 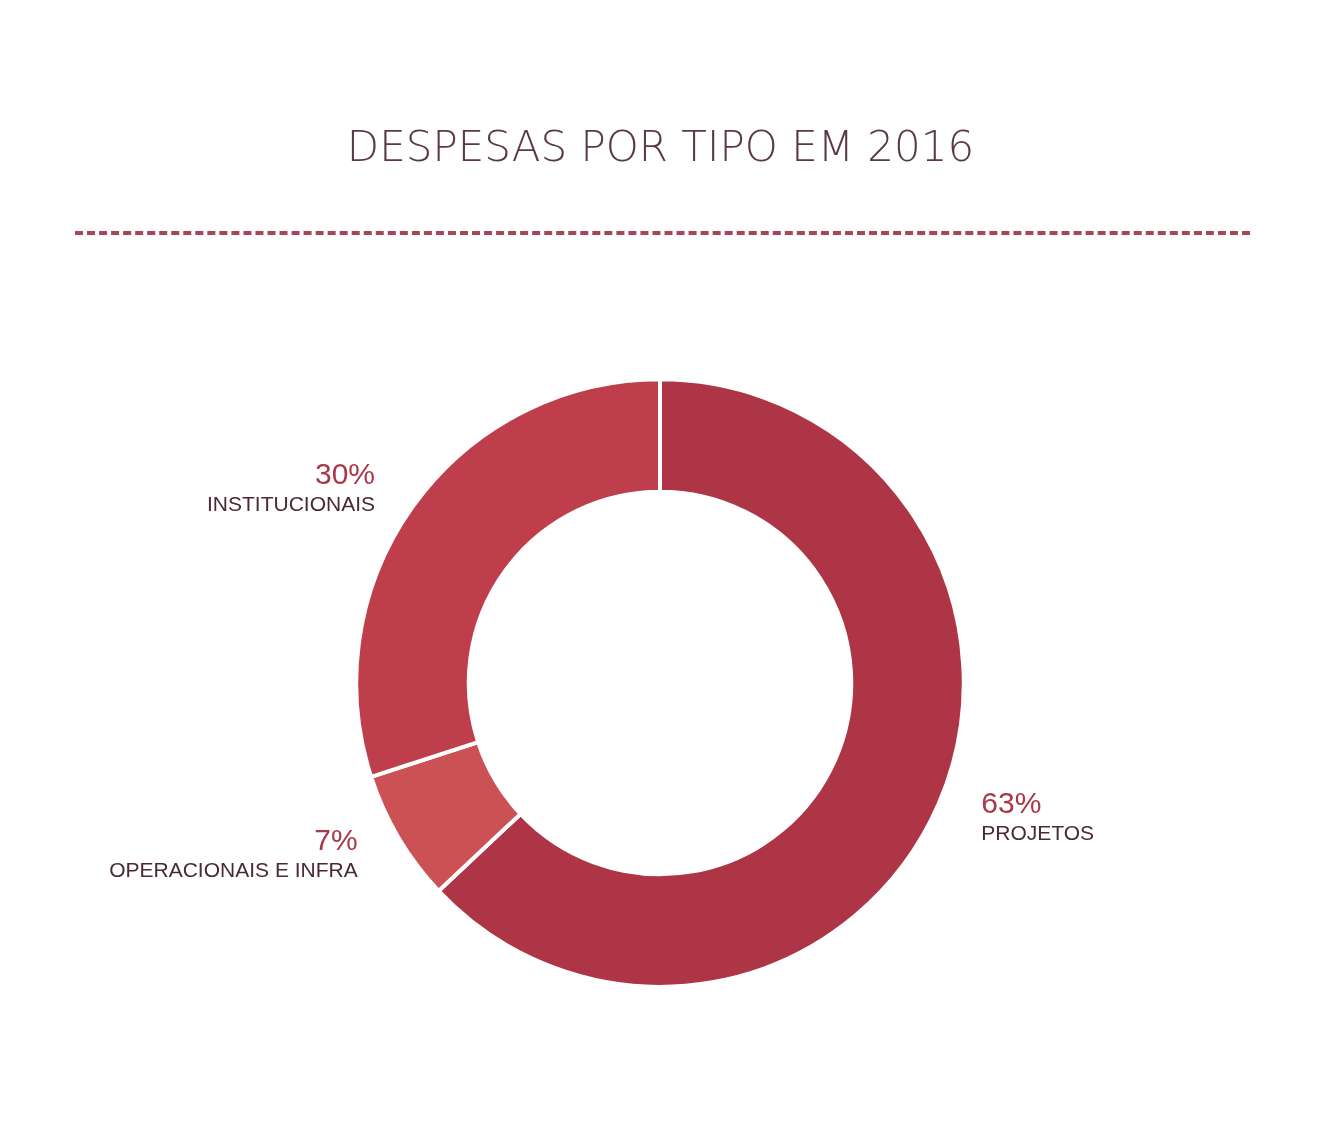 What do you see at coordinates (1038, 833) in the screenshot?
I see `slice-label: PROJETOS` at bounding box center [1038, 833].